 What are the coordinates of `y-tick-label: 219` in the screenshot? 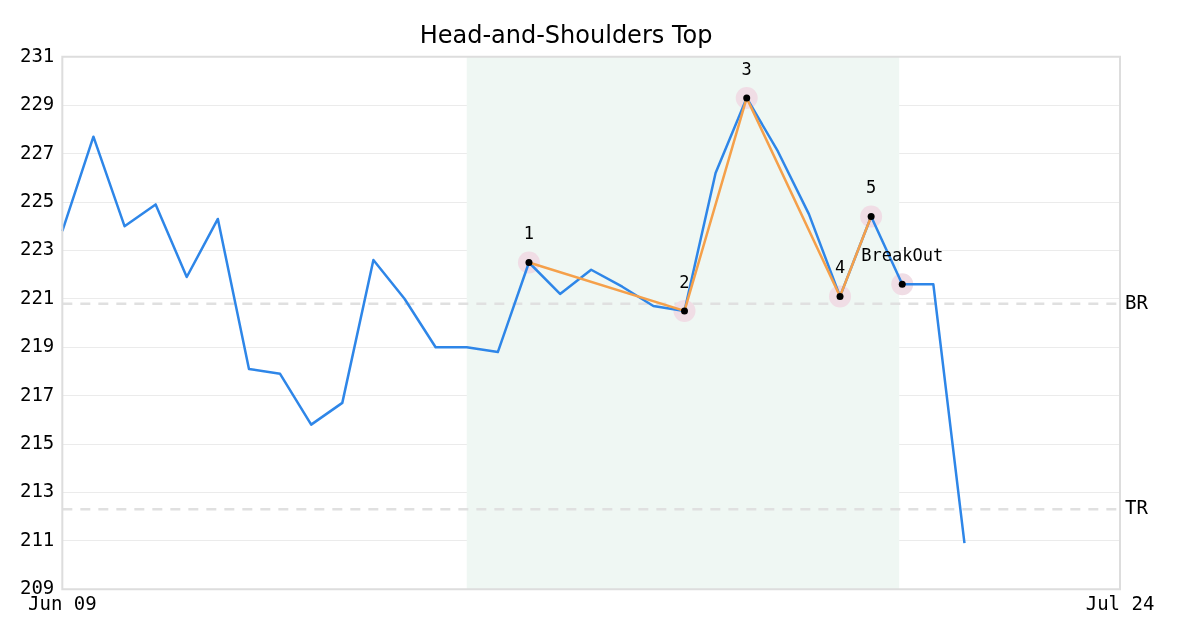 It's located at (37, 345).